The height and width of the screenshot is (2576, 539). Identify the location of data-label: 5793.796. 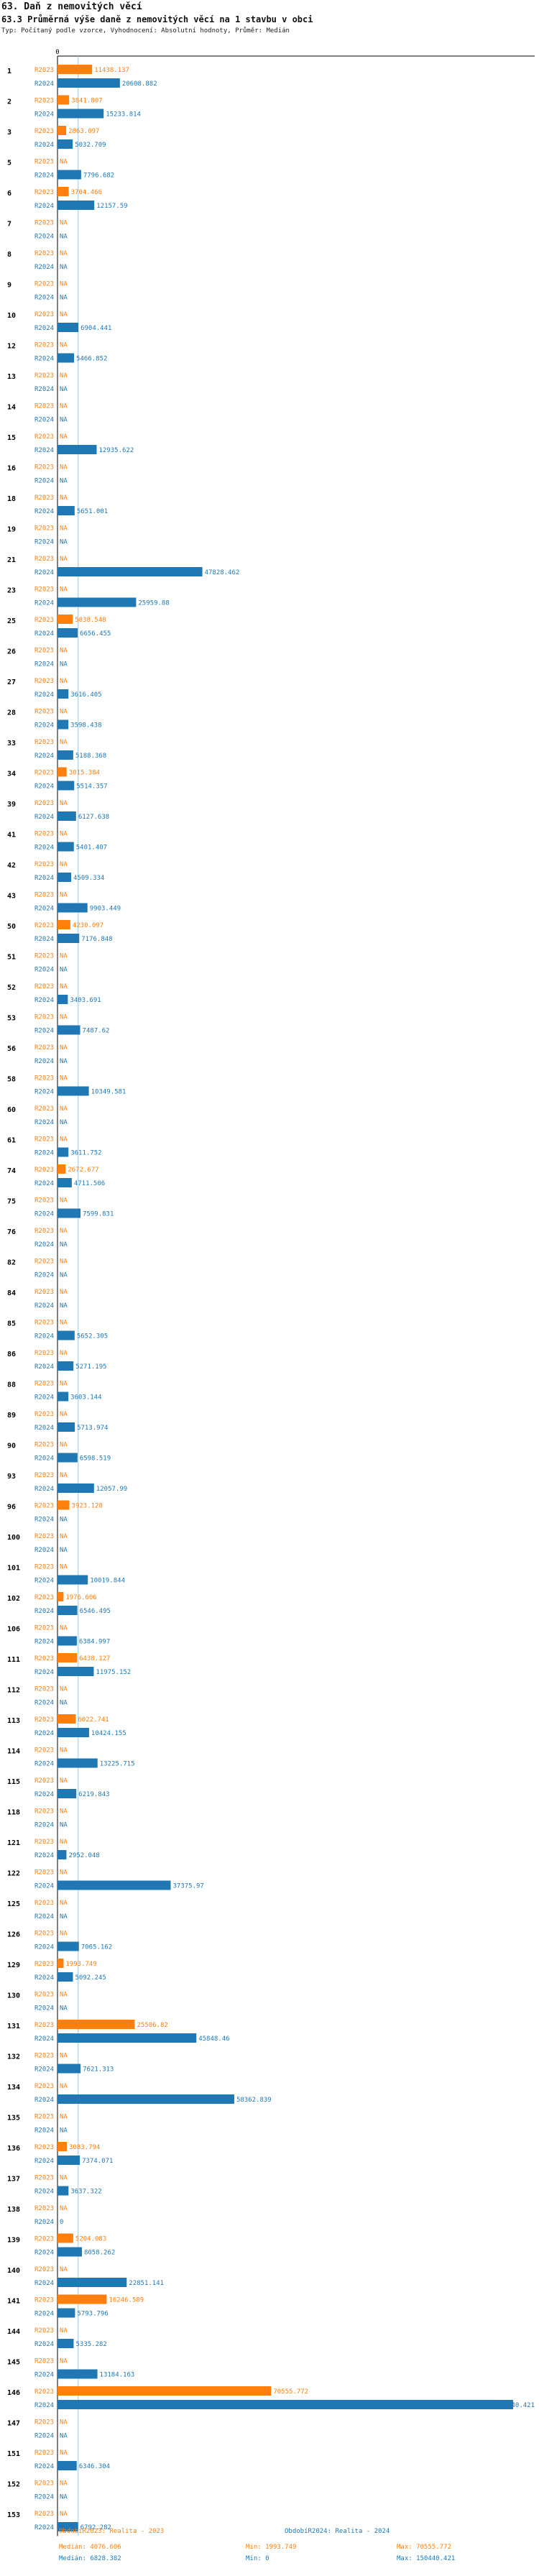
(93, 2314).